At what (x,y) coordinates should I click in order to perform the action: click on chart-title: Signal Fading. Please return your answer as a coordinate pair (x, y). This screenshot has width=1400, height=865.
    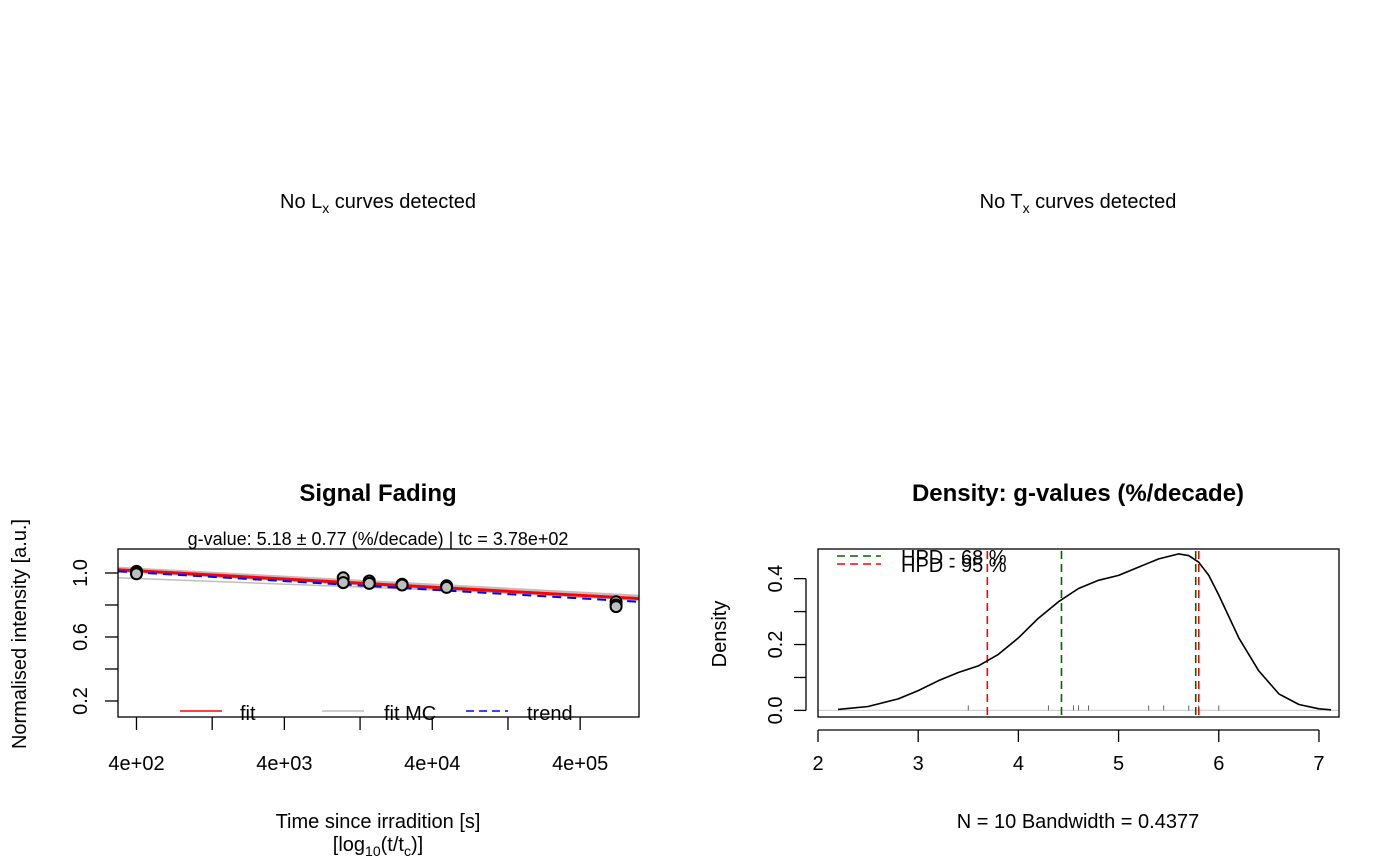
    Looking at the image, I should click on (377, 493).